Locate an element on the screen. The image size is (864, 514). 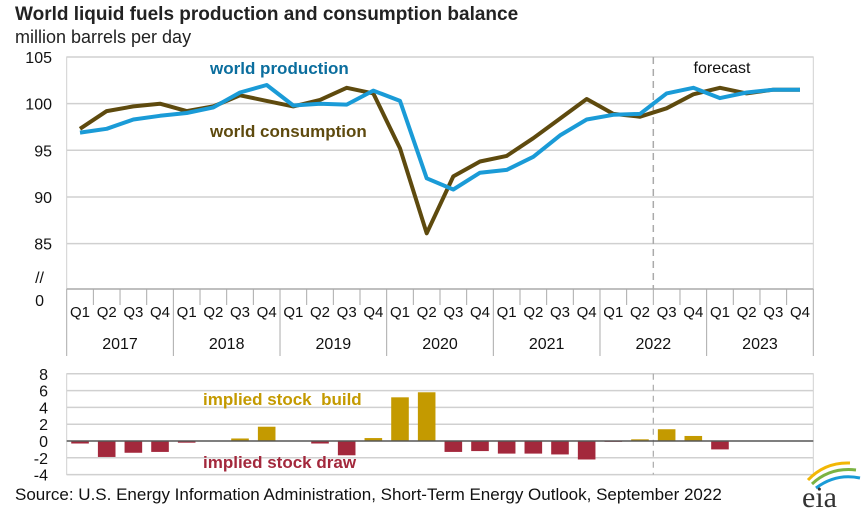
eia-logo: eia is located at coordinates (831, 487).